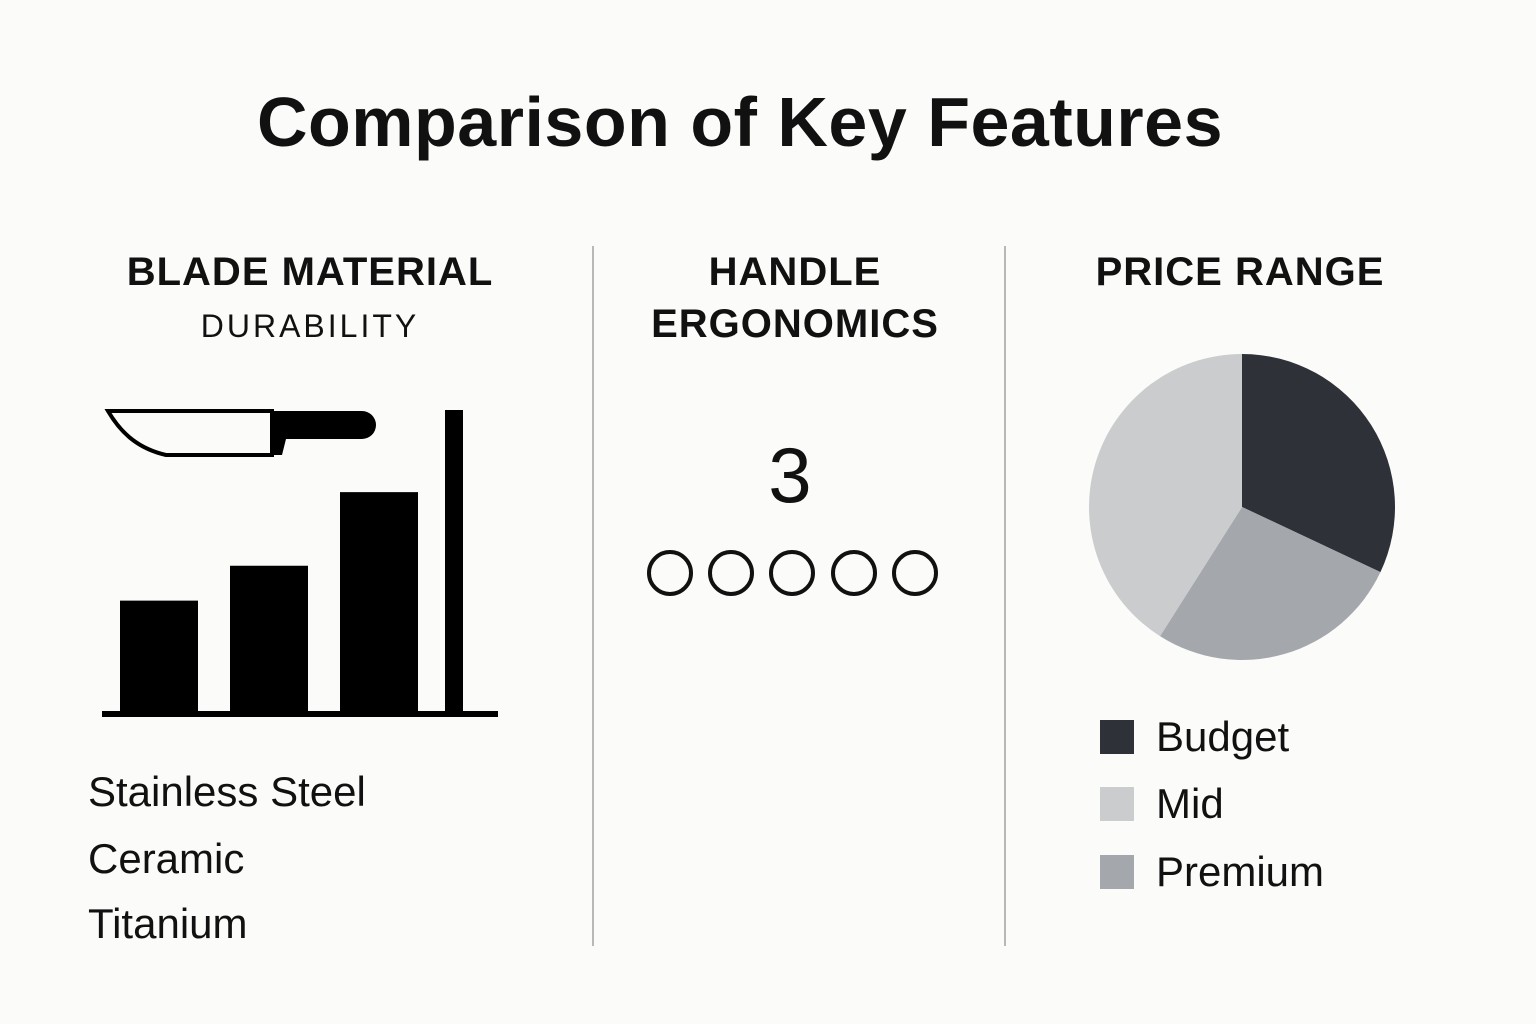 The image size is (1536, 1024). I want to click on legend-item-budget: Budget, so click(1194, 737).